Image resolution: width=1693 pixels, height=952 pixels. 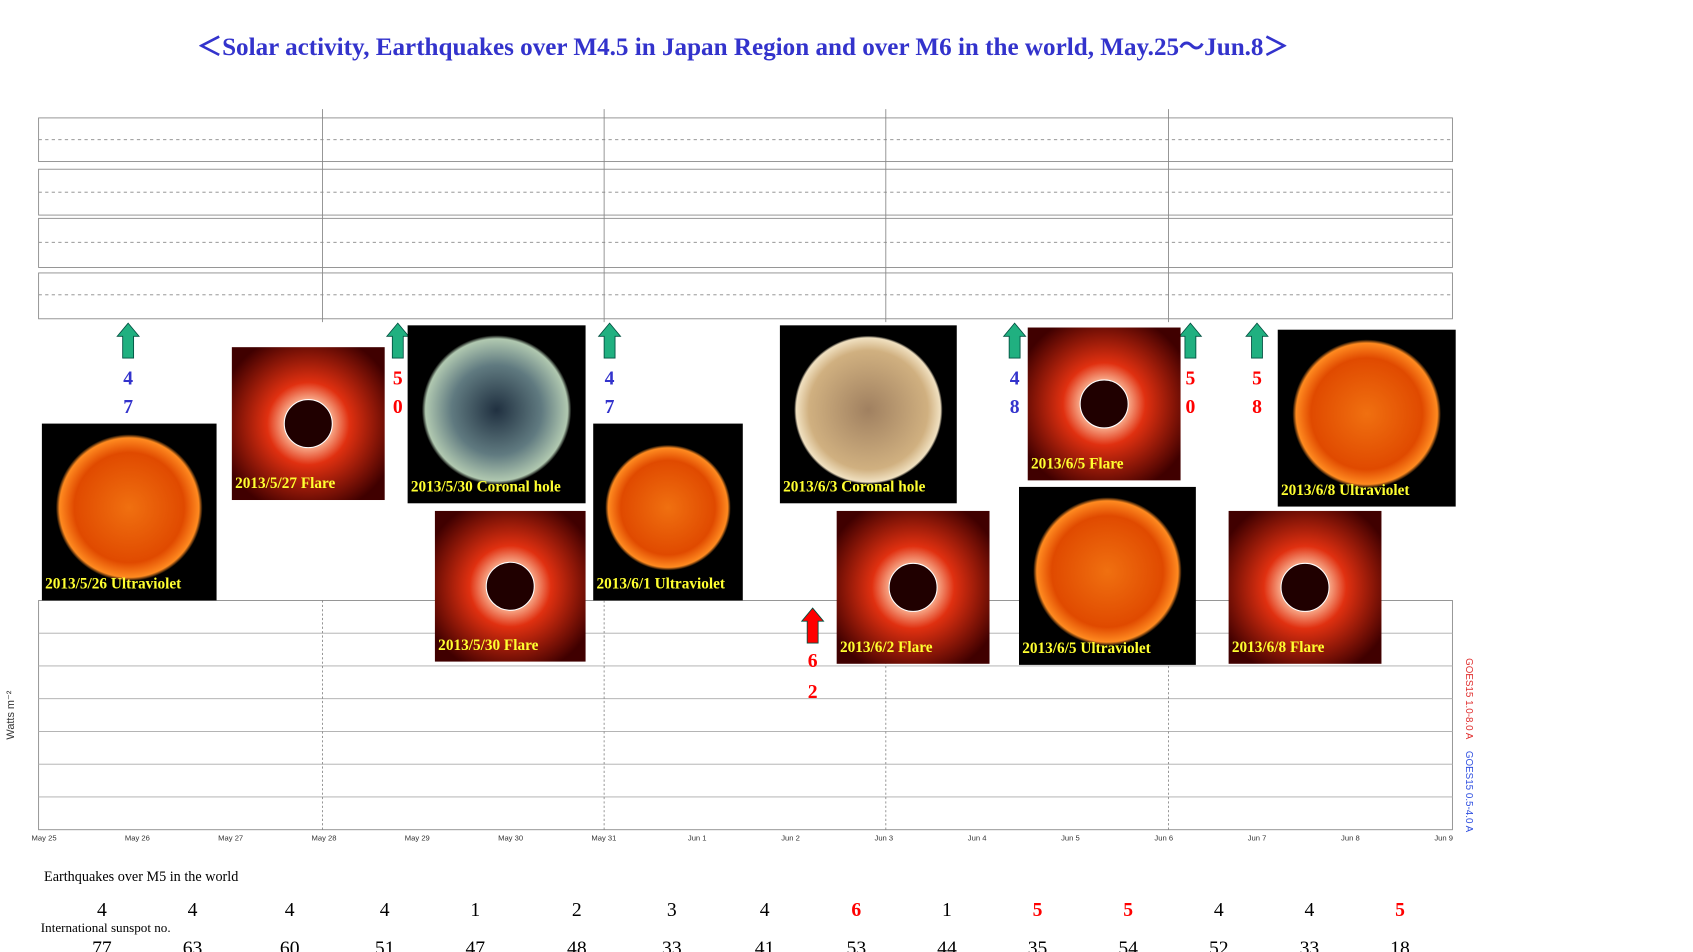 What do you see at coordinates (102, 944) in the screenshot?
I see `sunspot-number: 77` at bounding box center [102, 944].